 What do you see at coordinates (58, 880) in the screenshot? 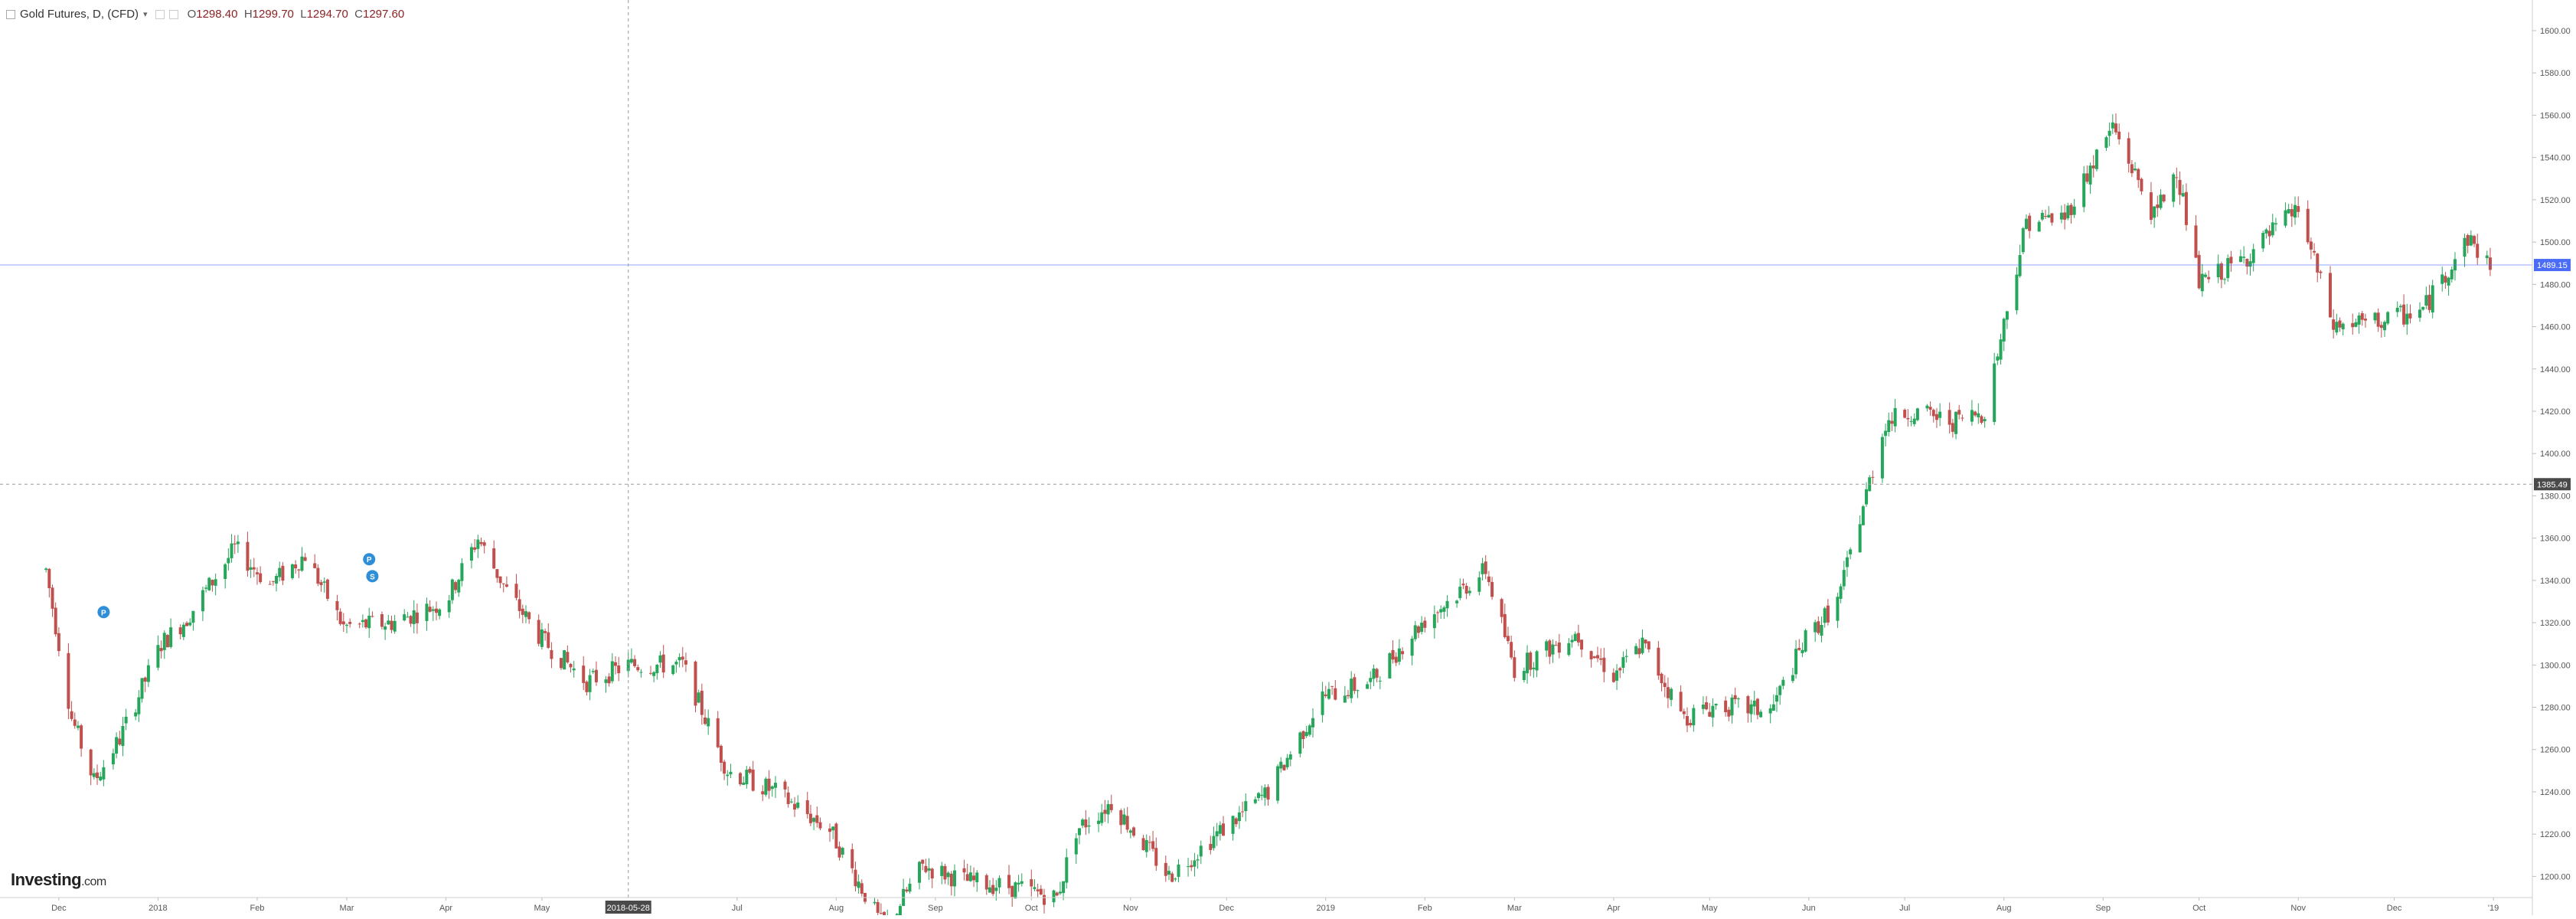
I see `brand-logo: Investing.com` at bounding box center [58, 880].